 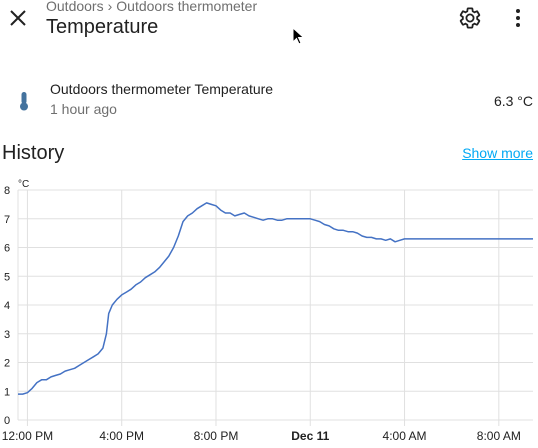 What do you see at coordinates (7, 306) in the screenshot?
I see `y-tick-label: 4` at bounding box center [7, 306].